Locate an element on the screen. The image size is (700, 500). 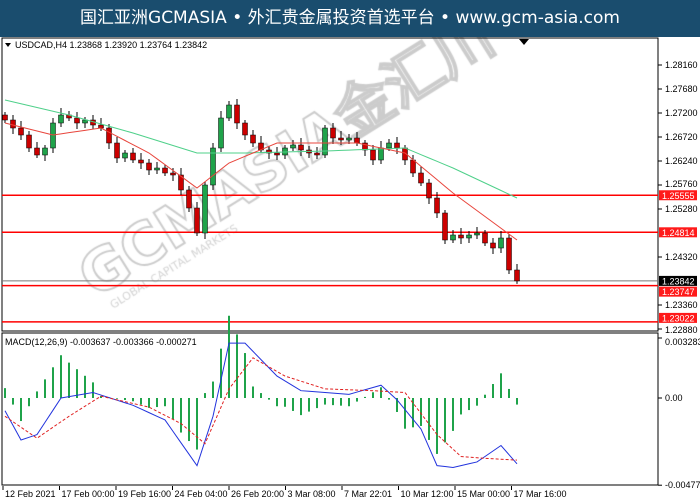
time-tick-label: 10 Mar 12:00 is located at coordinates (427, 494).